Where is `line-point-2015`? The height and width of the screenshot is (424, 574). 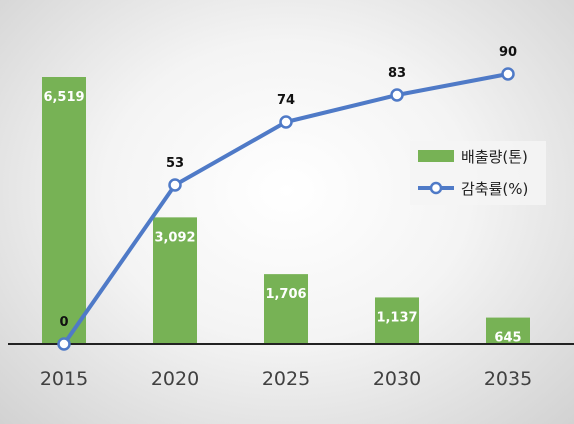 line-point-2015 is located at coordinates (64, 344).